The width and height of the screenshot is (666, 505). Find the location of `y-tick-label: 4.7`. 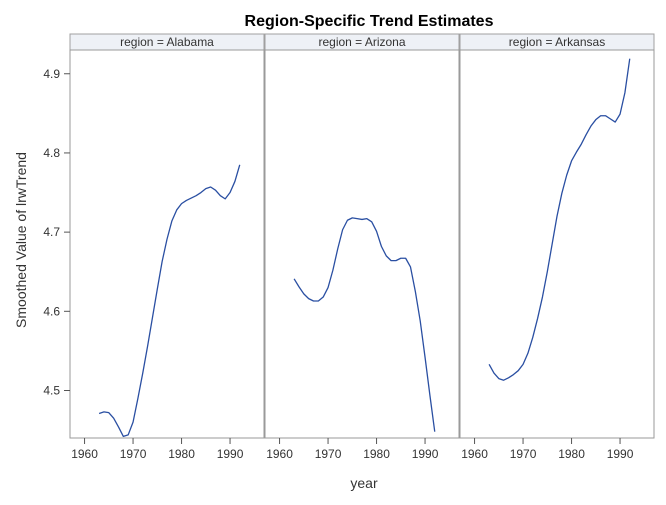

y-tick-label: 4.7 is located at coordinates (51, 232).